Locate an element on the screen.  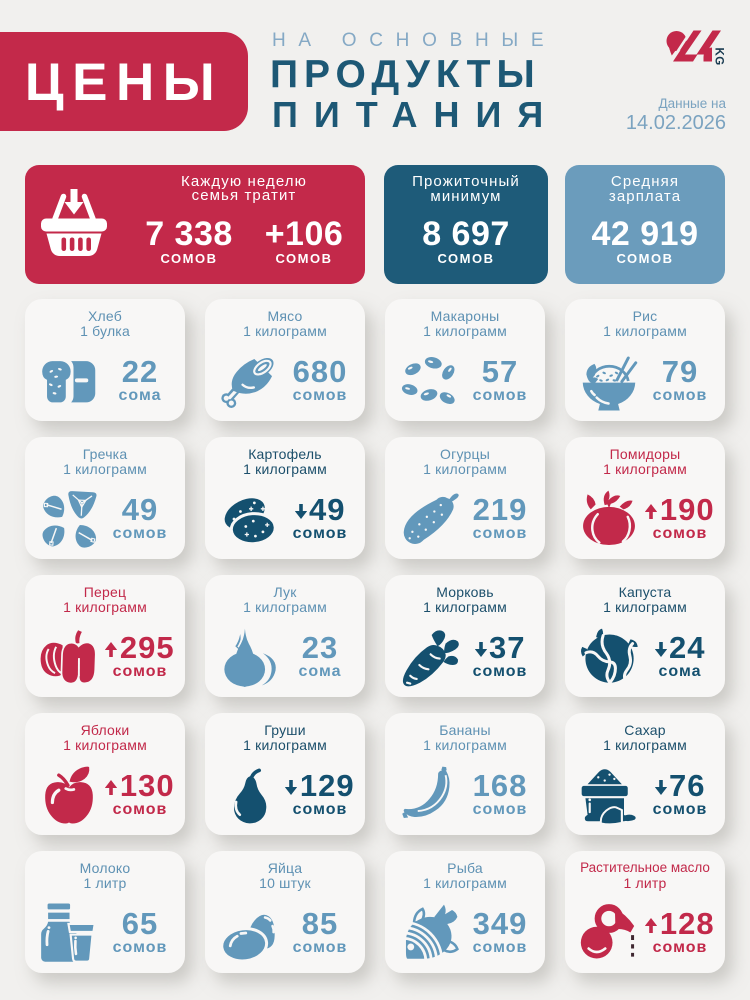
svg-text: KG is located at coordinates (719, 57).